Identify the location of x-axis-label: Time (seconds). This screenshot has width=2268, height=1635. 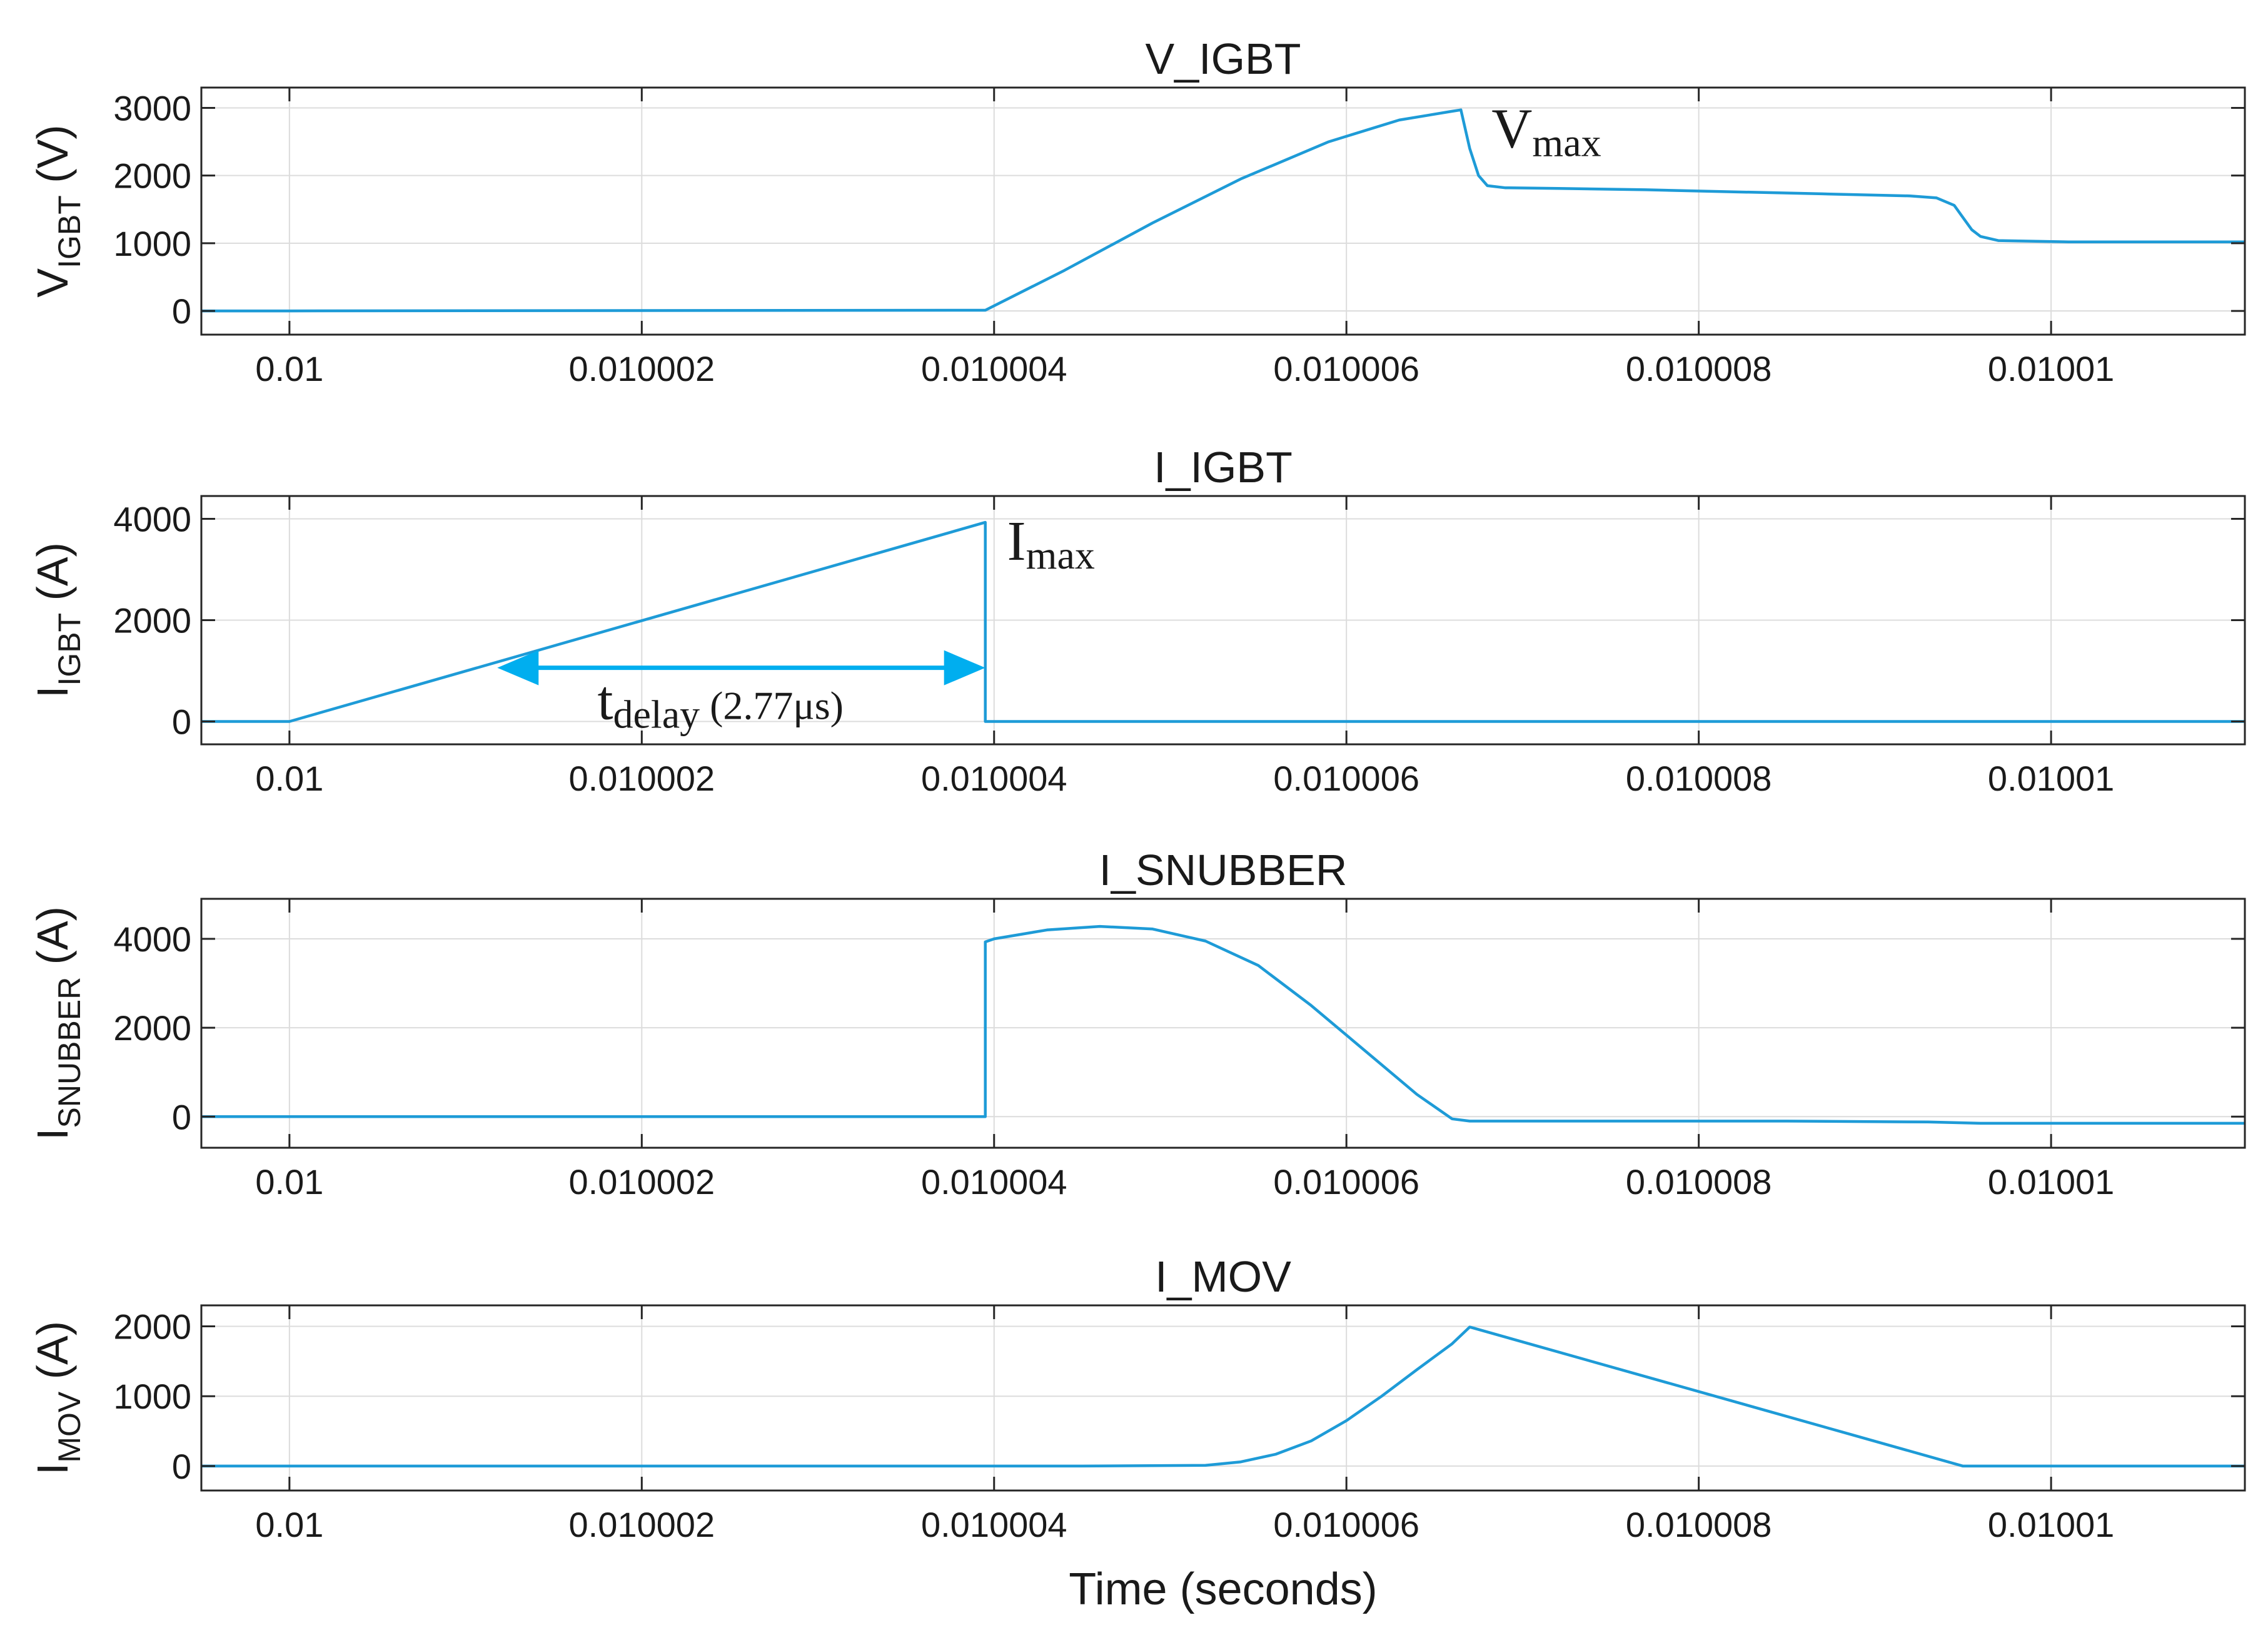
(1223, 1589).